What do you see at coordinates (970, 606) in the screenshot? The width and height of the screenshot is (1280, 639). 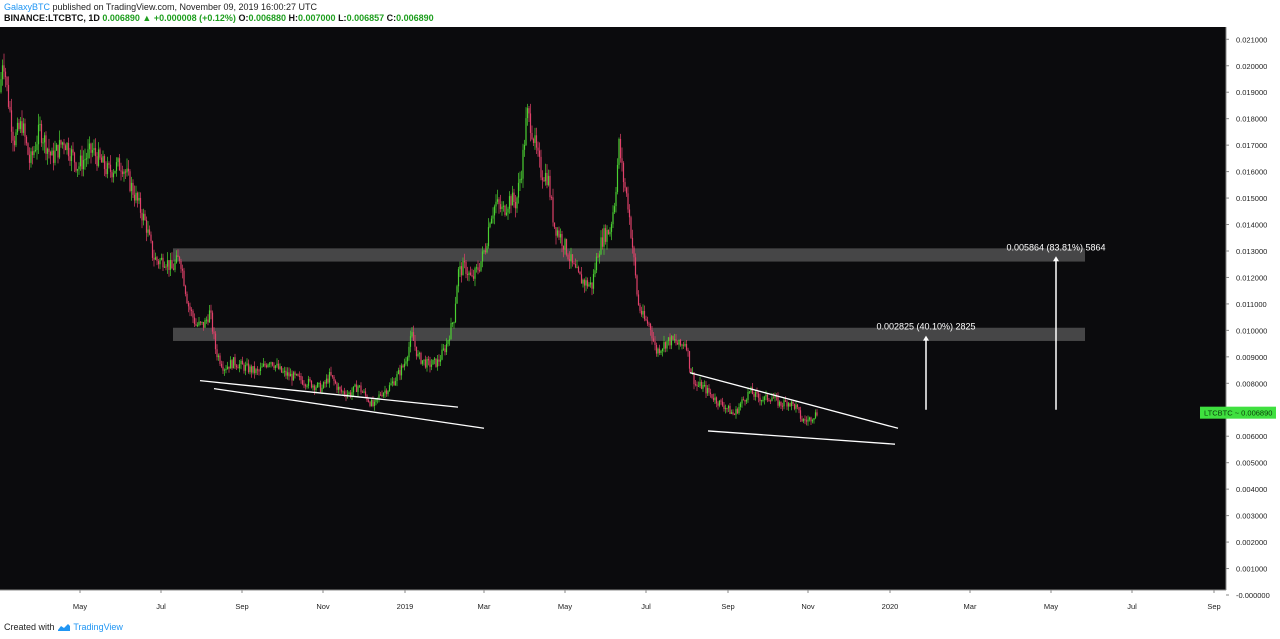 I see `time-tick-label: Mar` at bounding box center [970, 606].